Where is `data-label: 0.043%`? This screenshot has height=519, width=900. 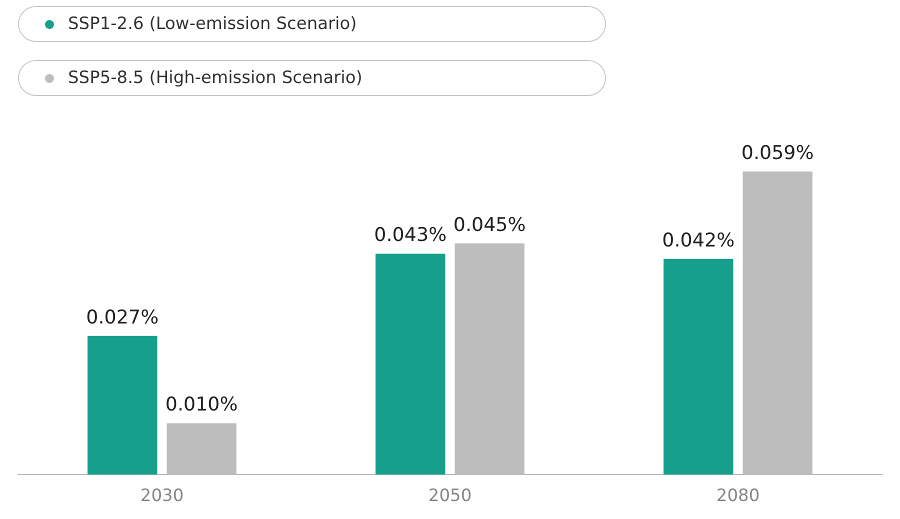 data-label: 0.043% is located at coordinates (410, 235).